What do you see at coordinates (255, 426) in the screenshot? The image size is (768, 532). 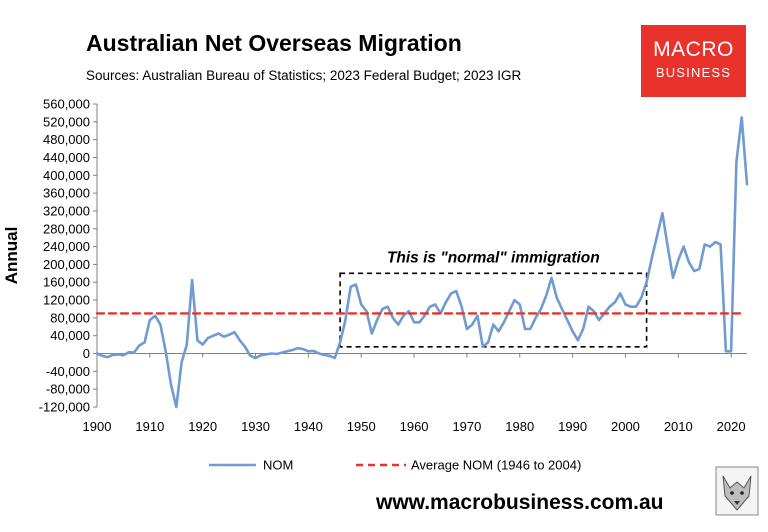 I see `x-tick-label: 1930` at bounding box center [255, 426].